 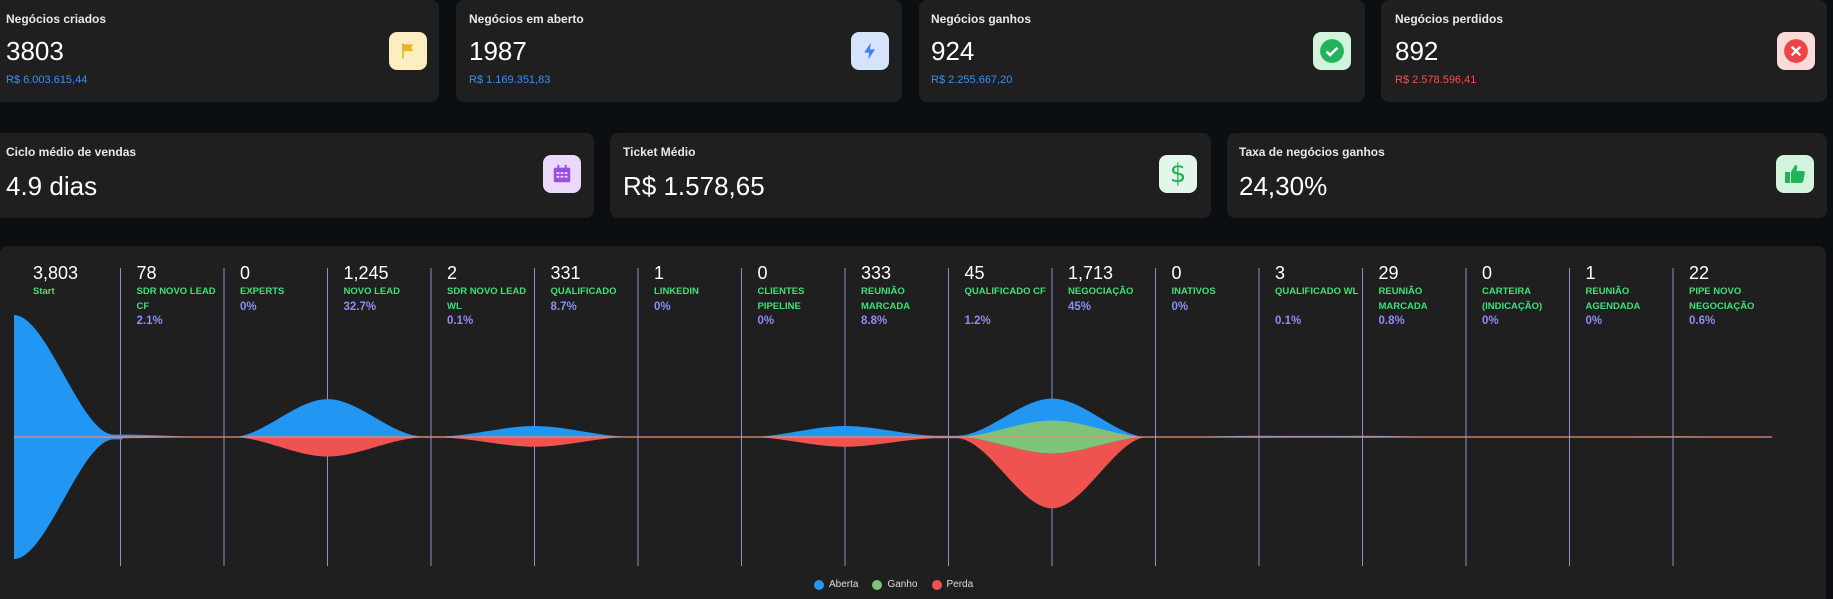 I want to click on kpi-title: Ticket Médio, so click(x=659, y=152).